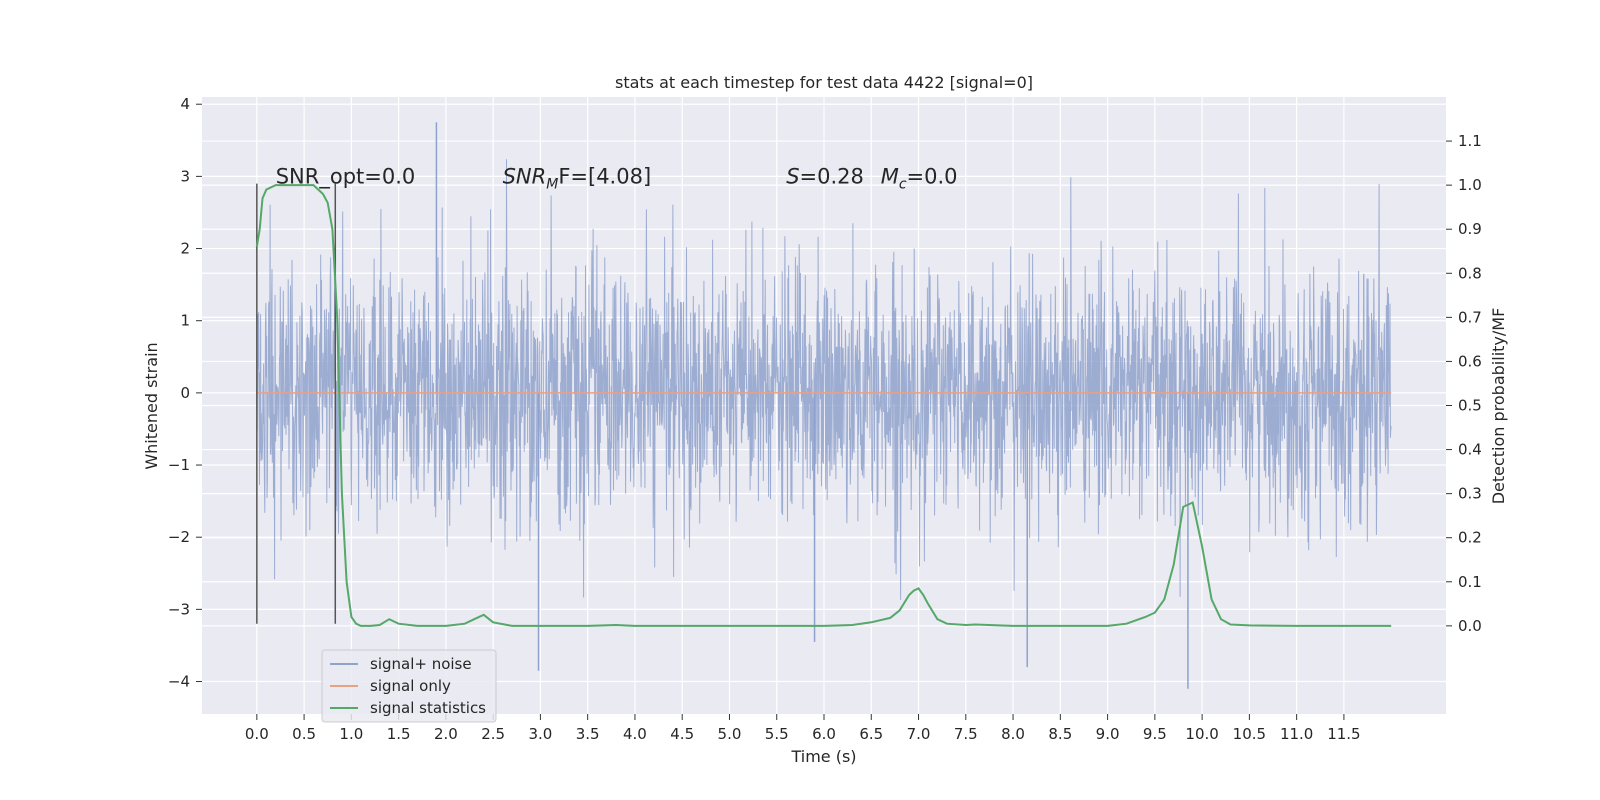  What do you see at coordinates (871, 734) in the screenshot?
I see `x-tick-label: 6.5` at bounding box center [871, 734].